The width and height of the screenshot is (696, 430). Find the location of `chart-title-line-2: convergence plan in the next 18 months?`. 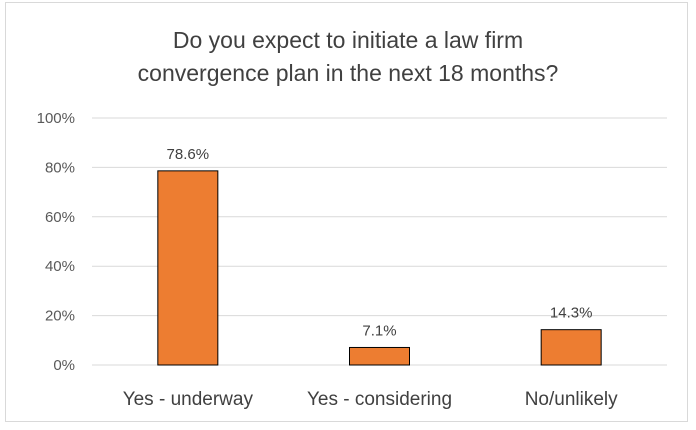

chart-title-line-2: convergence plan in the next 18 months? is located at coordinates (348, 73).